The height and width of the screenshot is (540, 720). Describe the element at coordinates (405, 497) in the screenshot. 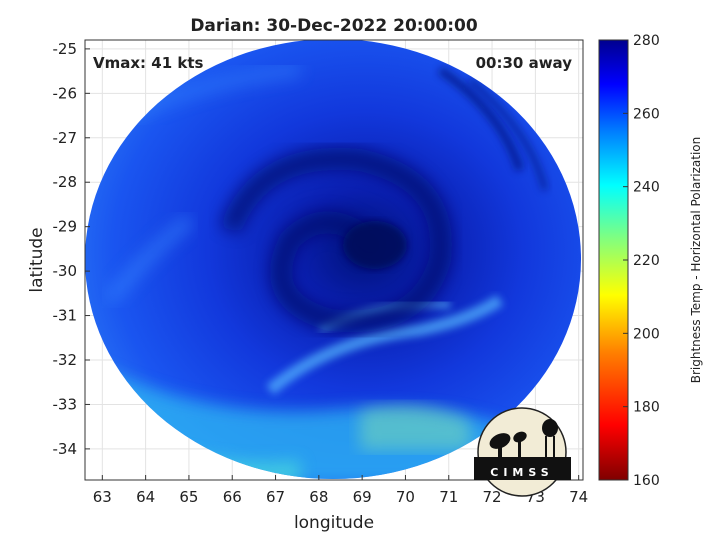

I see `x-tick-label: 70` at that location.